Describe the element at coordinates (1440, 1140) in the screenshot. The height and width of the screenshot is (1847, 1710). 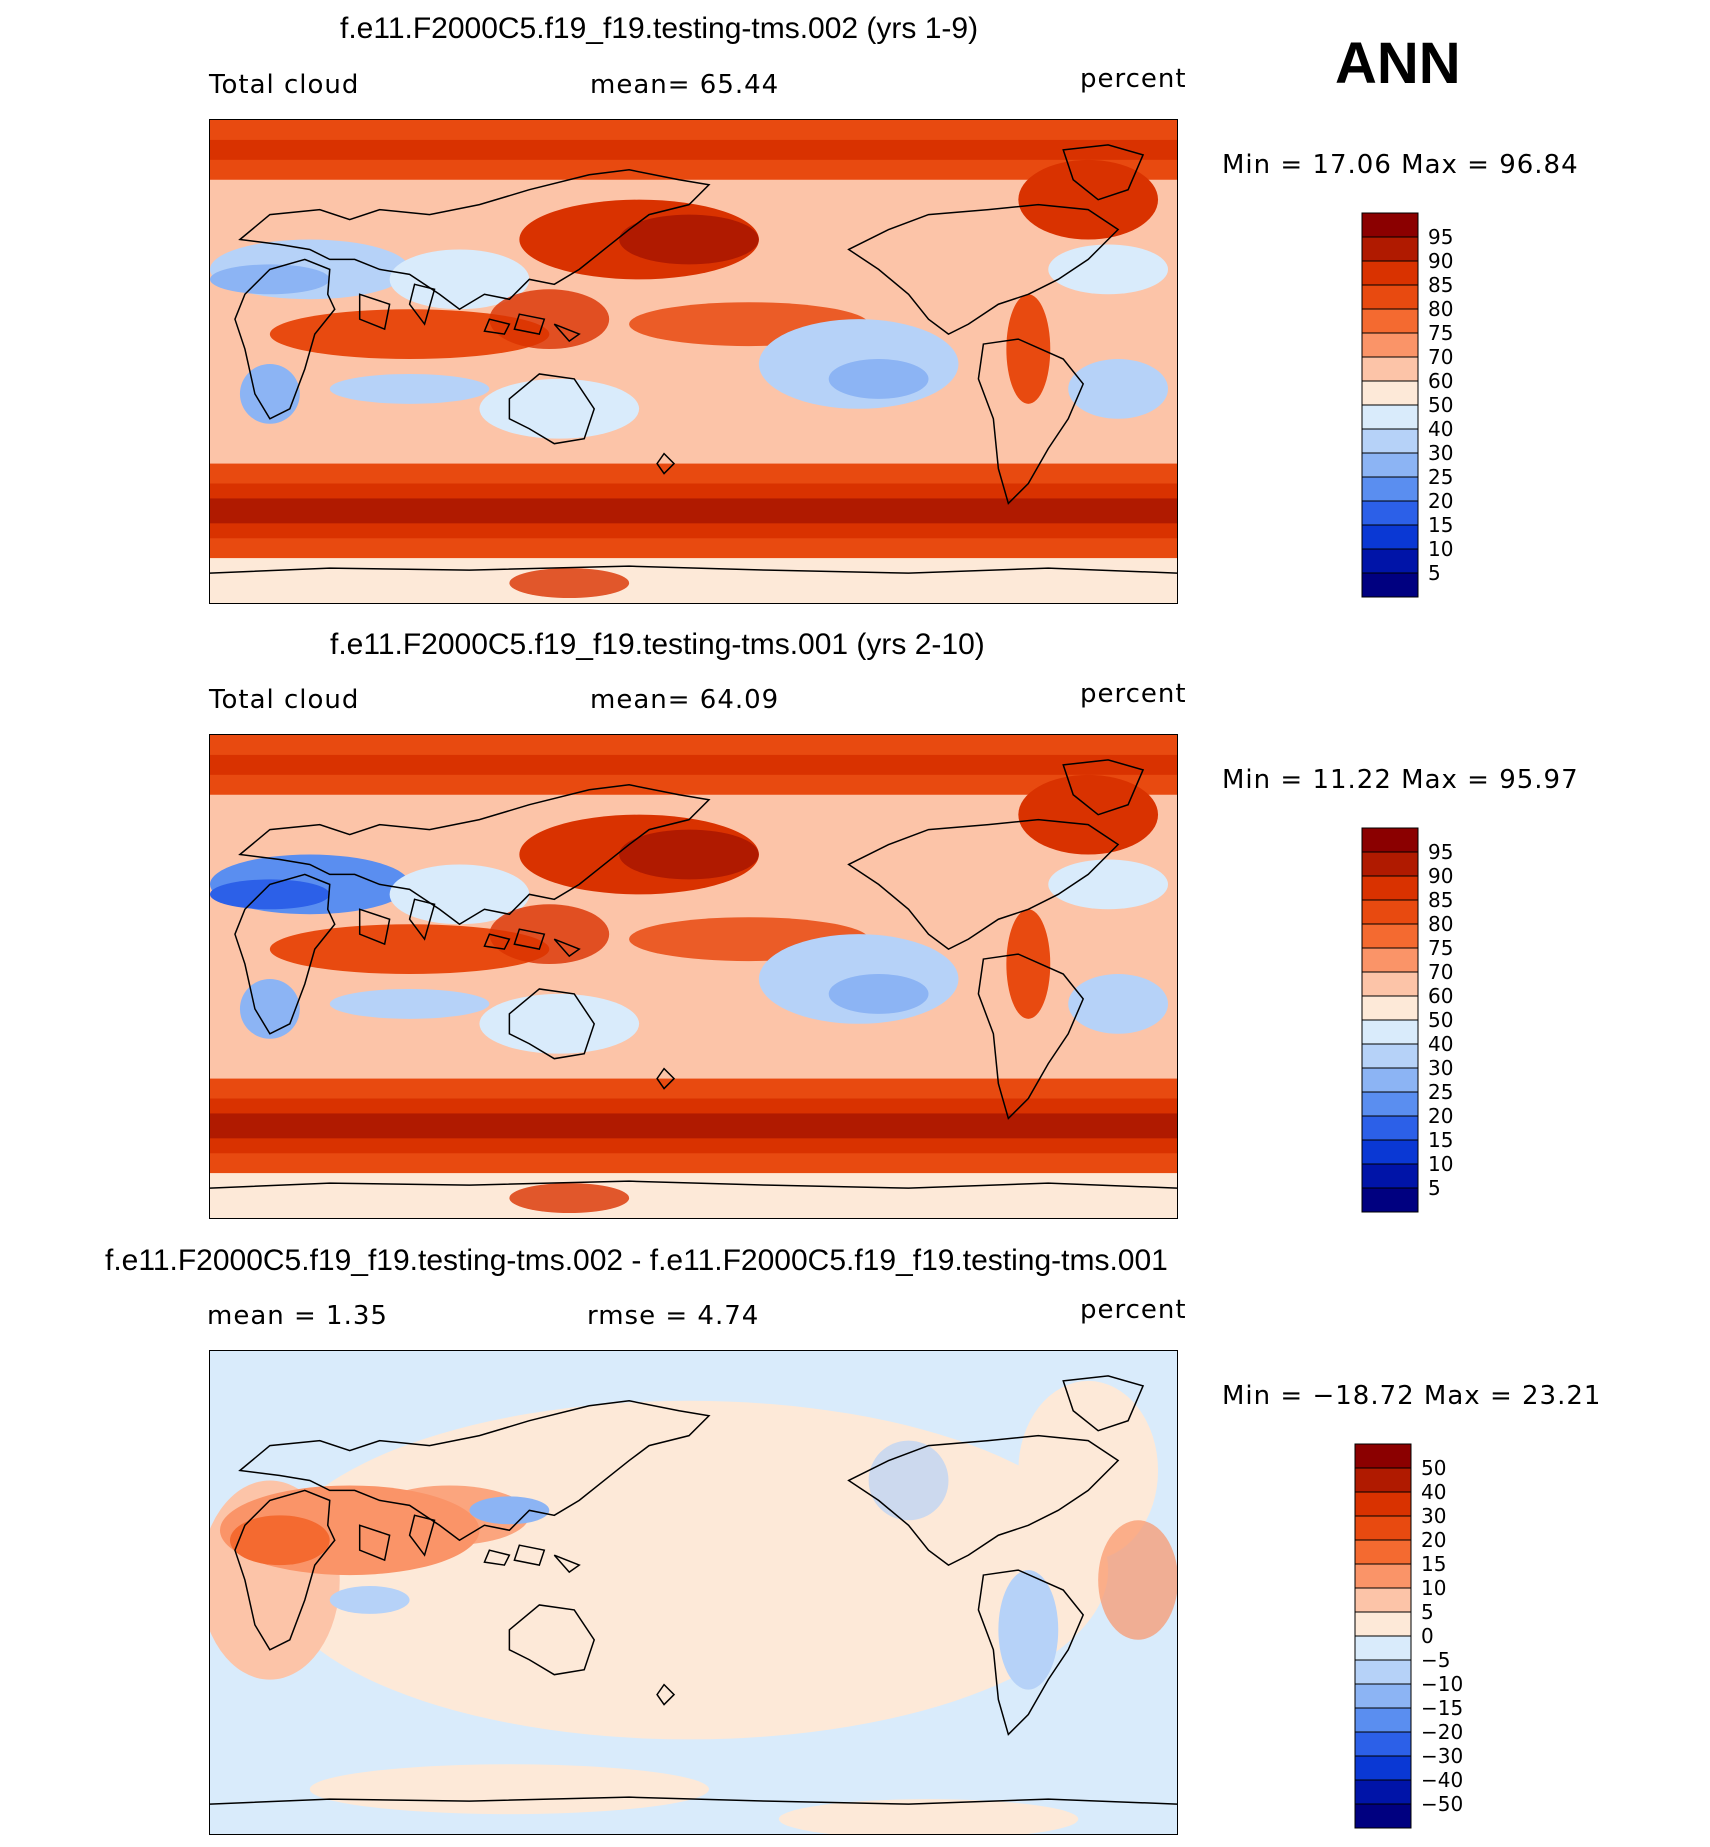
I see `colorbar-label: 15` at that location.